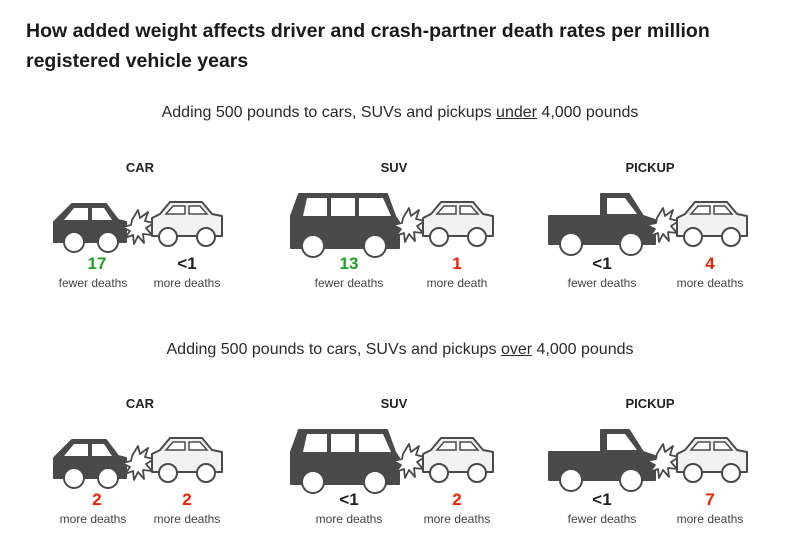  I want to click on driver-value: 2, so click(97, 499).